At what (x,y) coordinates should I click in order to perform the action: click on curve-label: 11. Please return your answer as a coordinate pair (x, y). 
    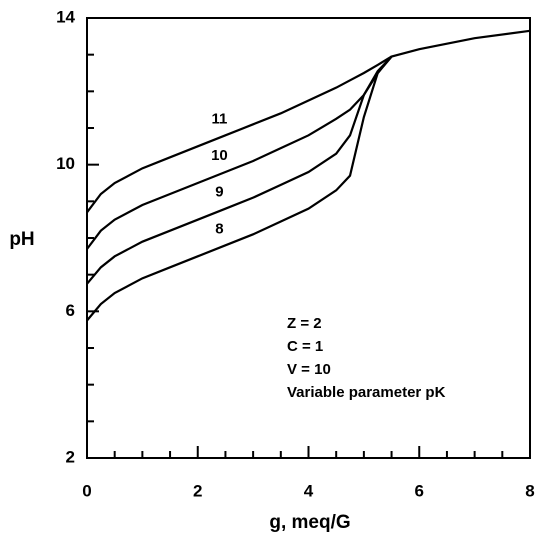
    Looking at the image, I should click on (220, 118).